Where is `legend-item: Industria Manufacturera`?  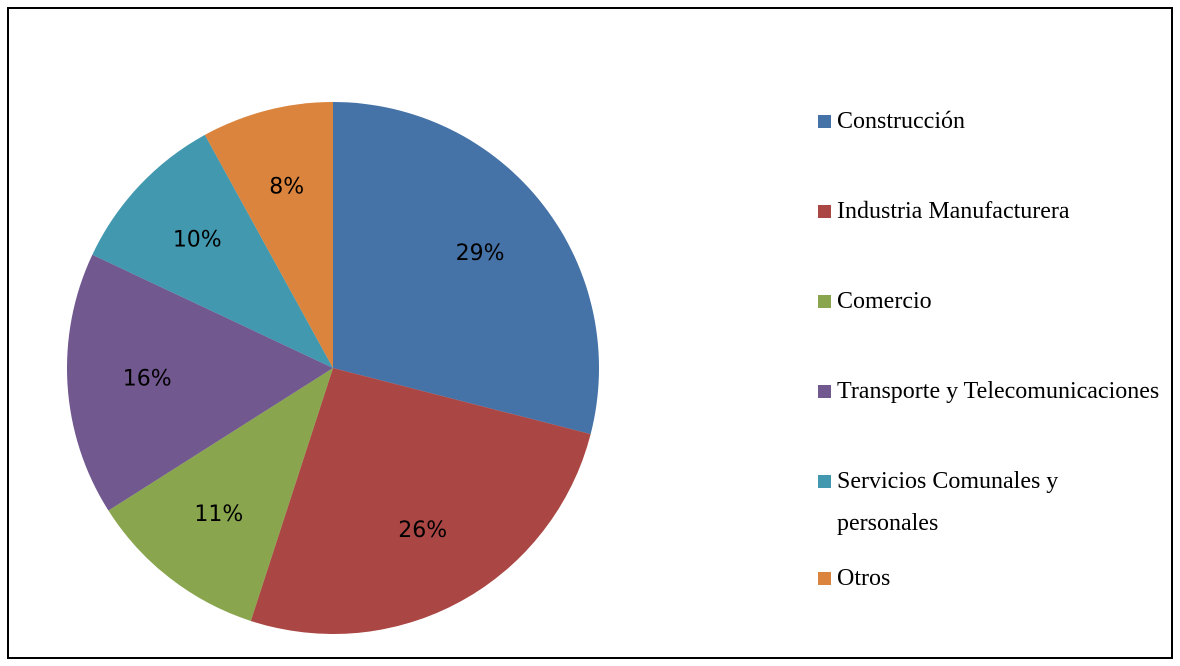
legend-item: Industria Manufacturera is located at coordinates (990, 211).